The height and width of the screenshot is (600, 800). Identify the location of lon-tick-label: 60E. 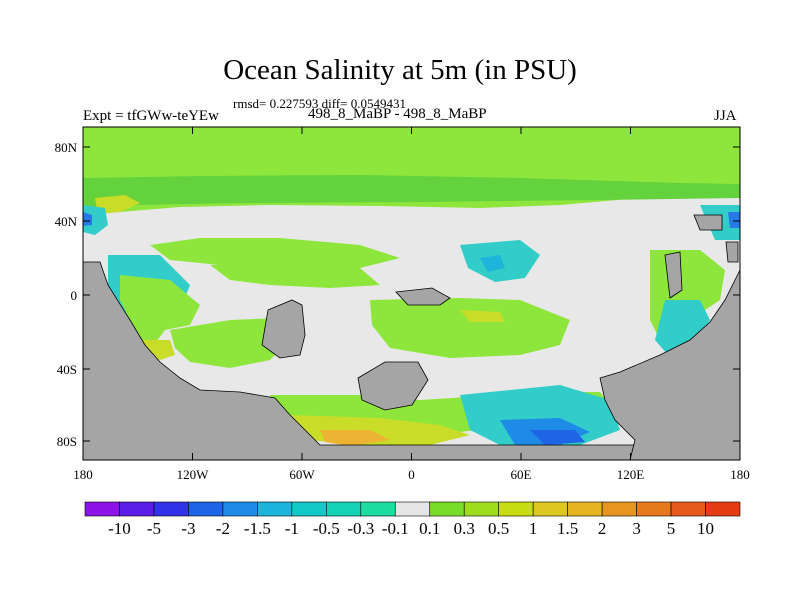
(521, 474).